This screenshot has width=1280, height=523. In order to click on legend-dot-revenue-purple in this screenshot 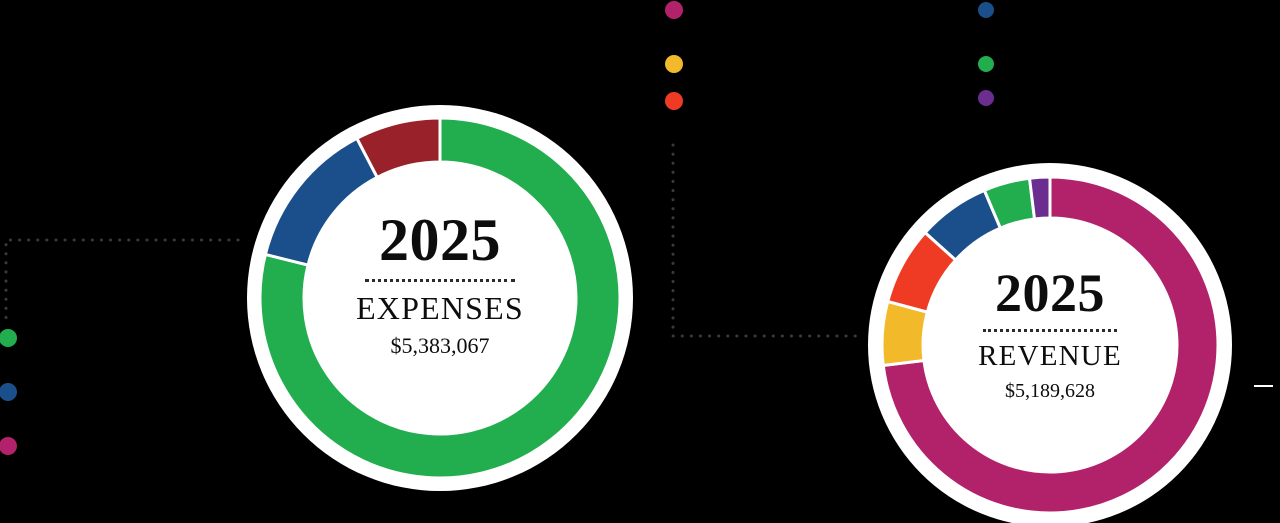, I will do `click(986, 98)`.